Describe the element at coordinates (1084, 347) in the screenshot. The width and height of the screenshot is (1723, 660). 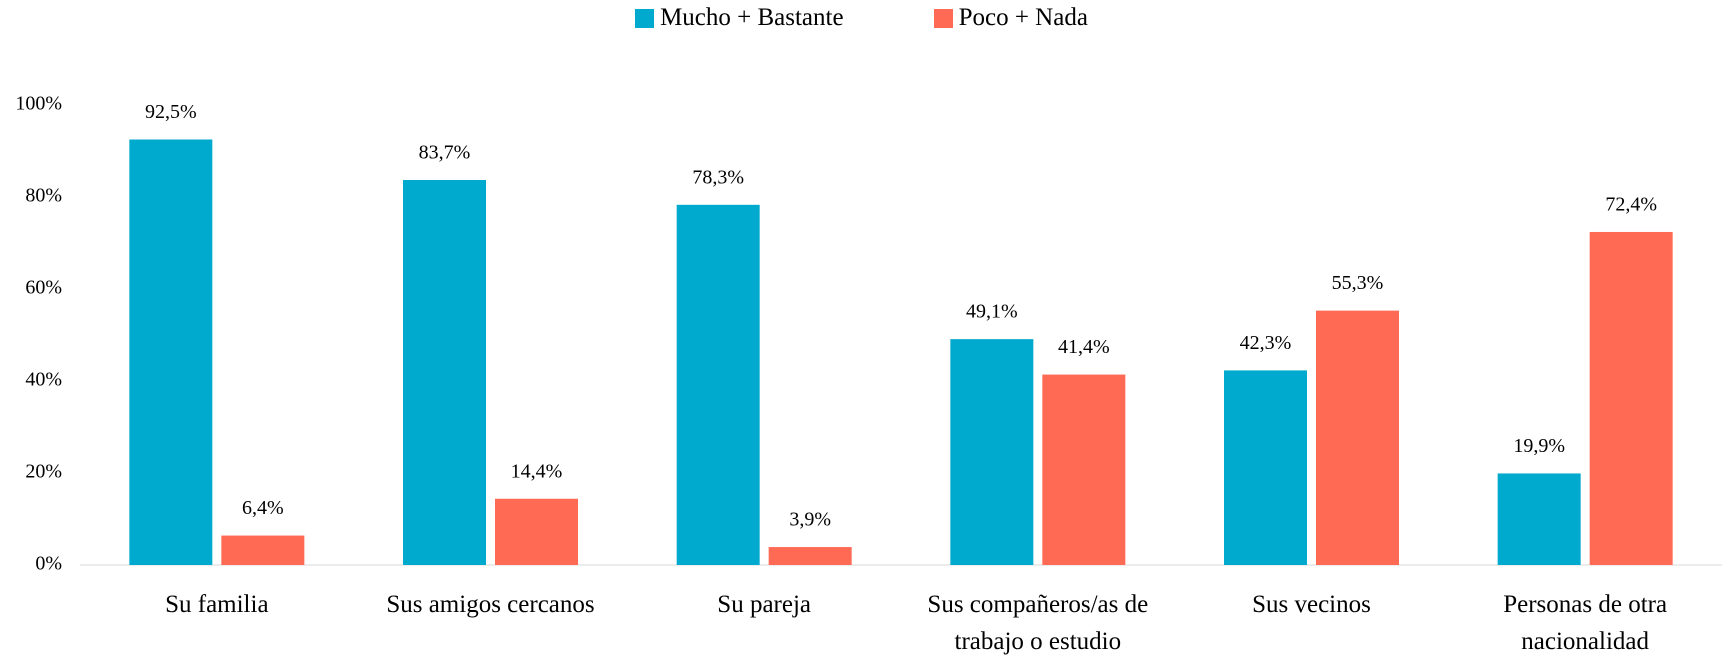
I see `data-label: 41,4%` at that location.